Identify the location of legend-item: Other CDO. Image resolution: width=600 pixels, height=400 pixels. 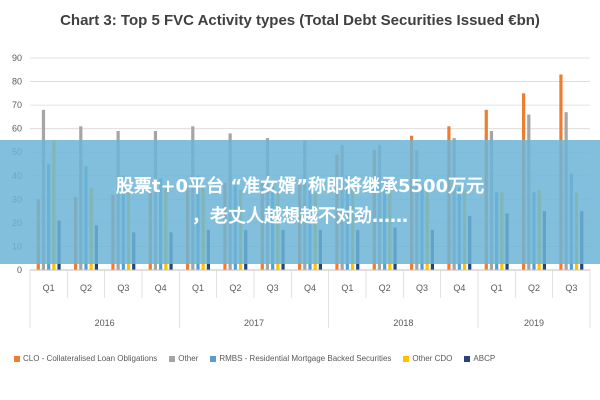
(427, 358).